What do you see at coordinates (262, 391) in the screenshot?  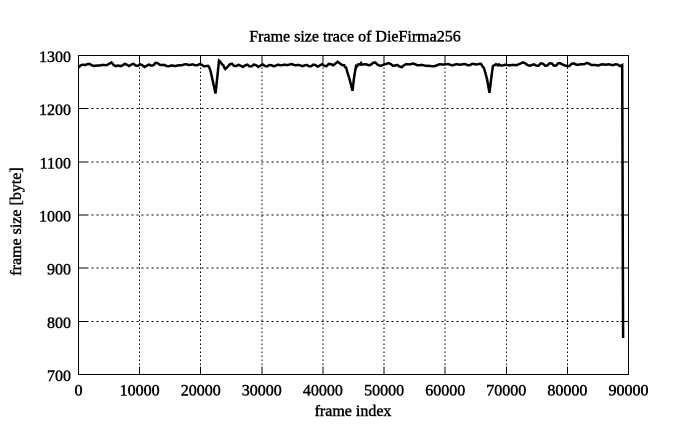 I see `svg-text: 30000` at bounding box center [262, 391].